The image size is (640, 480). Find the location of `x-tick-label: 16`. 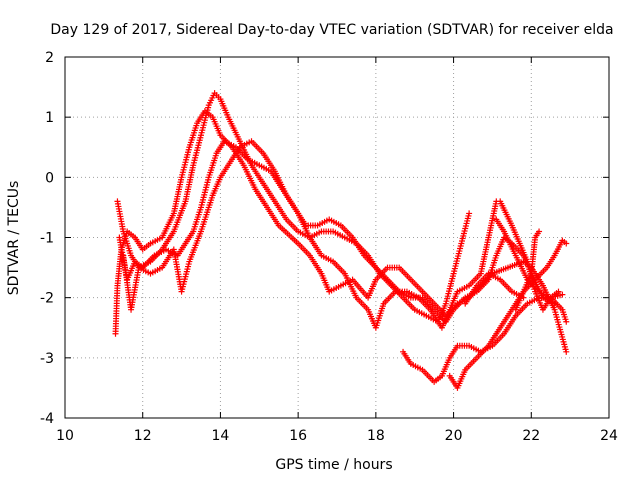

x-tick-label: 16 is located at coordinates (298, 436).